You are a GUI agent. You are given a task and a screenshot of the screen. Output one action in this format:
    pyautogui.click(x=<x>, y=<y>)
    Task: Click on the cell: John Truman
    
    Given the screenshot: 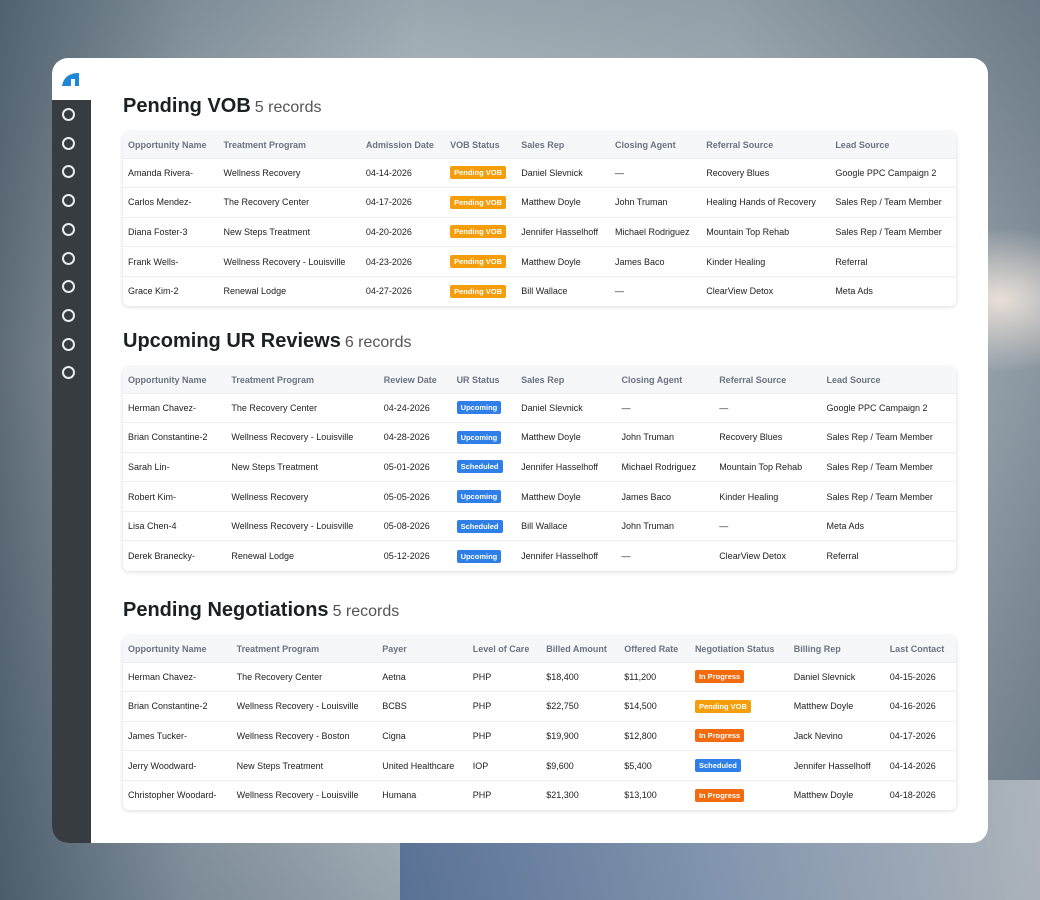 What is the action you would take?
    pyautogui.click(x=665, y=525)
    